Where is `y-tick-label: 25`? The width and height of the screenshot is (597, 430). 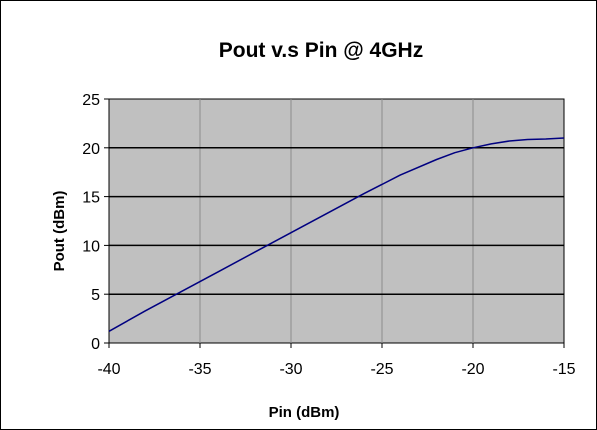
y-tick-label: 25 is located at coordinates (91, 100).